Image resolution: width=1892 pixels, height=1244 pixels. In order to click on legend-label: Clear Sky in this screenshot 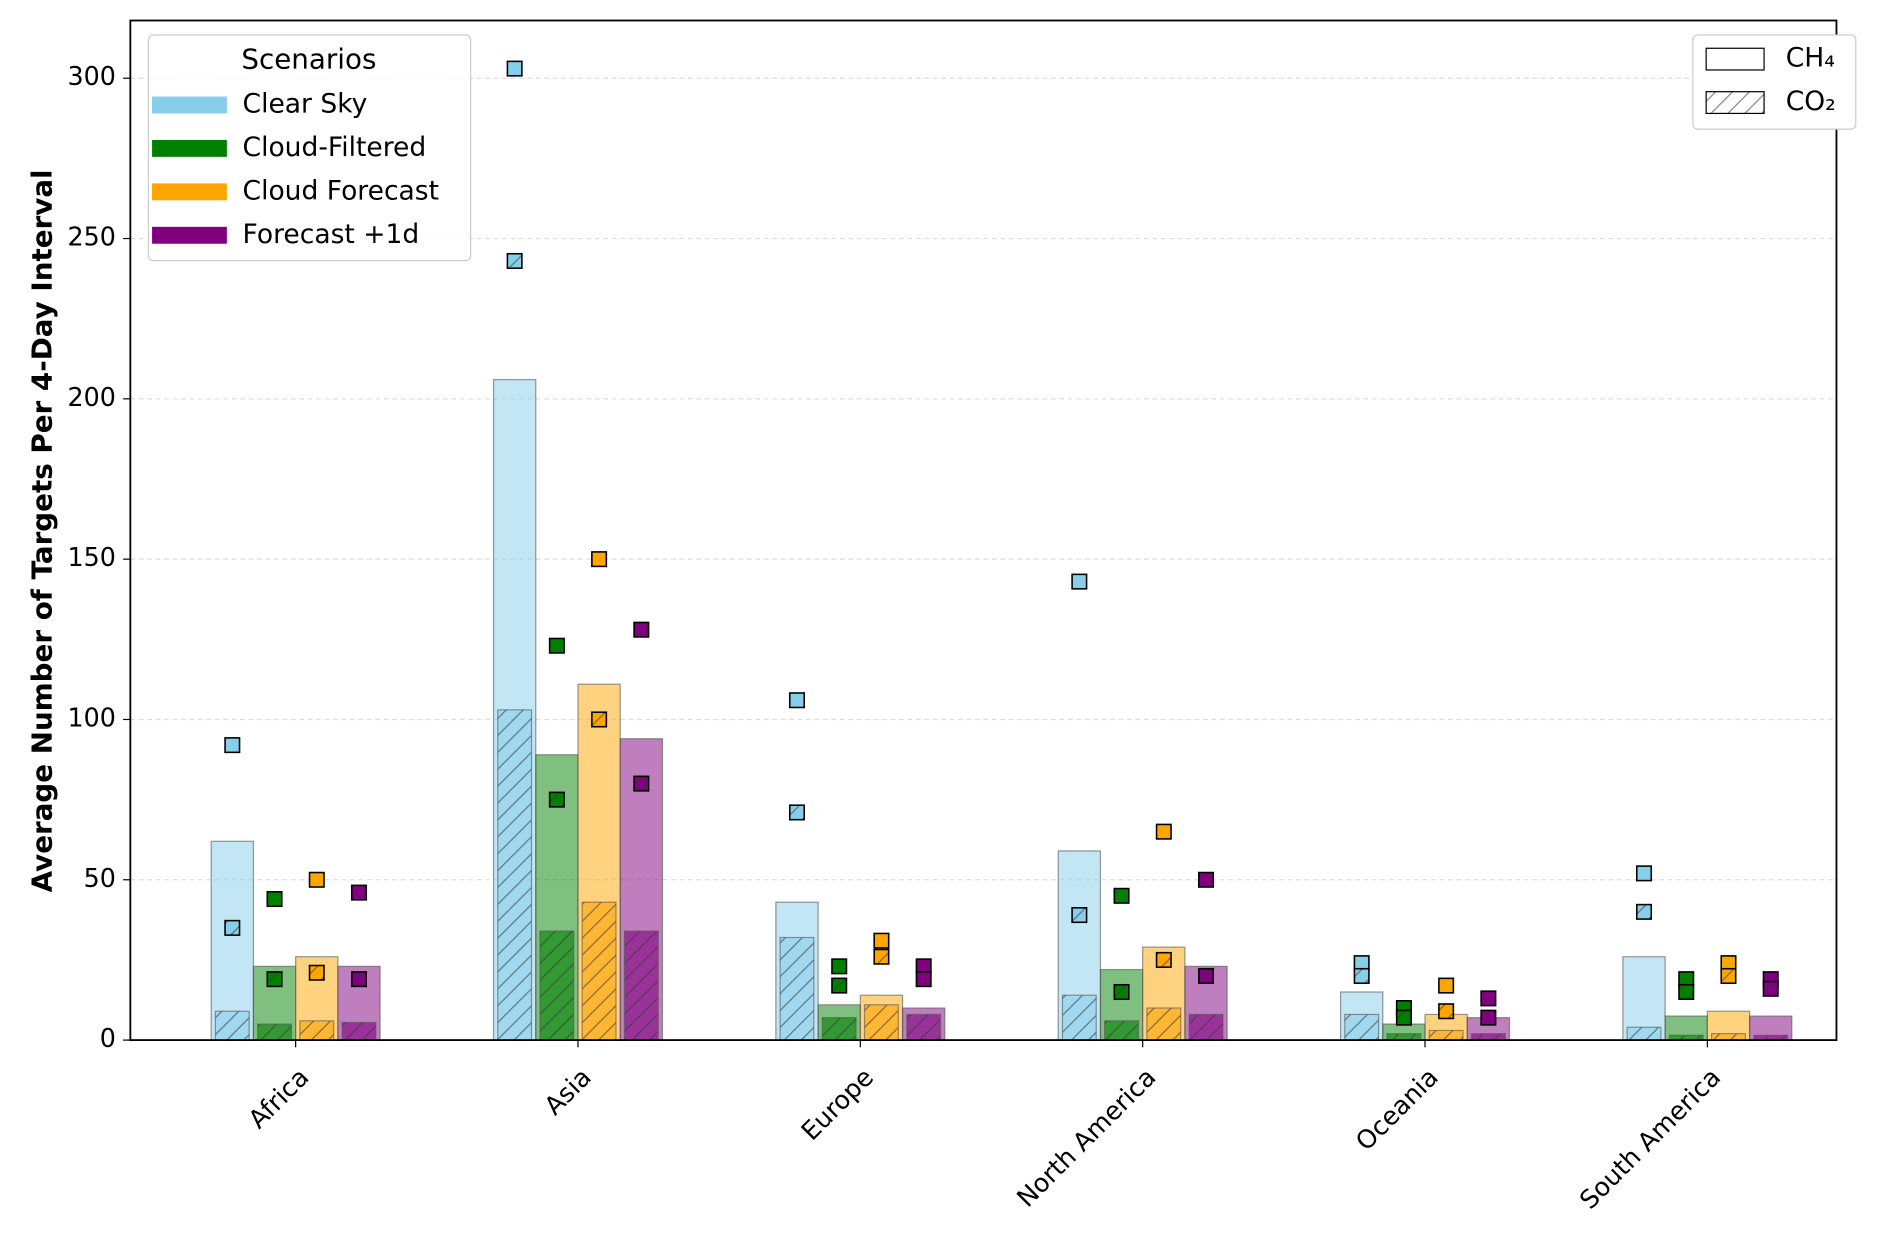, I will do `click(305, 103)`.